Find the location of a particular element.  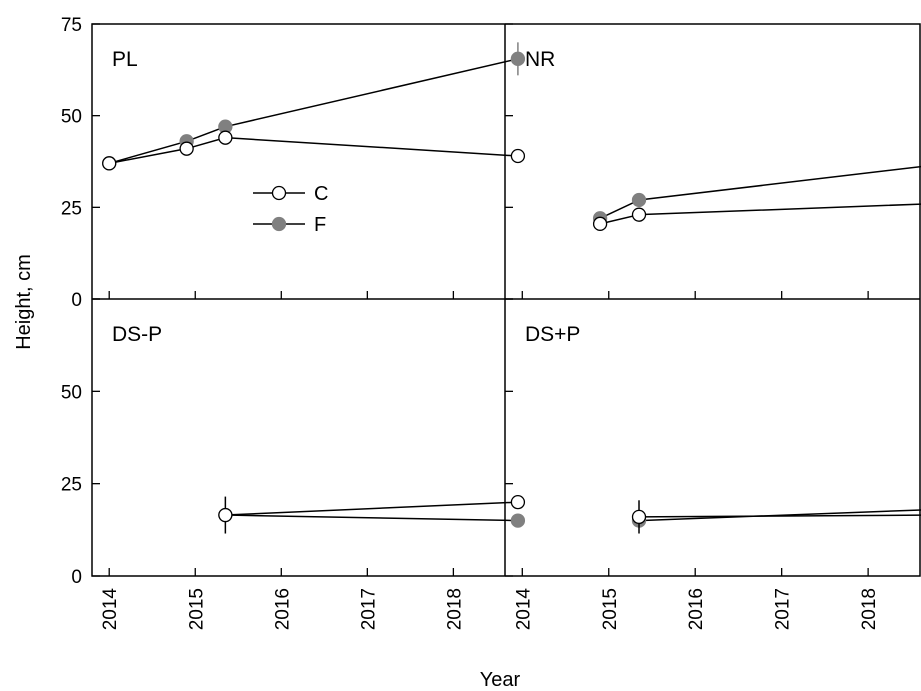

panel-label: PL is located at coordinates (125, 59).